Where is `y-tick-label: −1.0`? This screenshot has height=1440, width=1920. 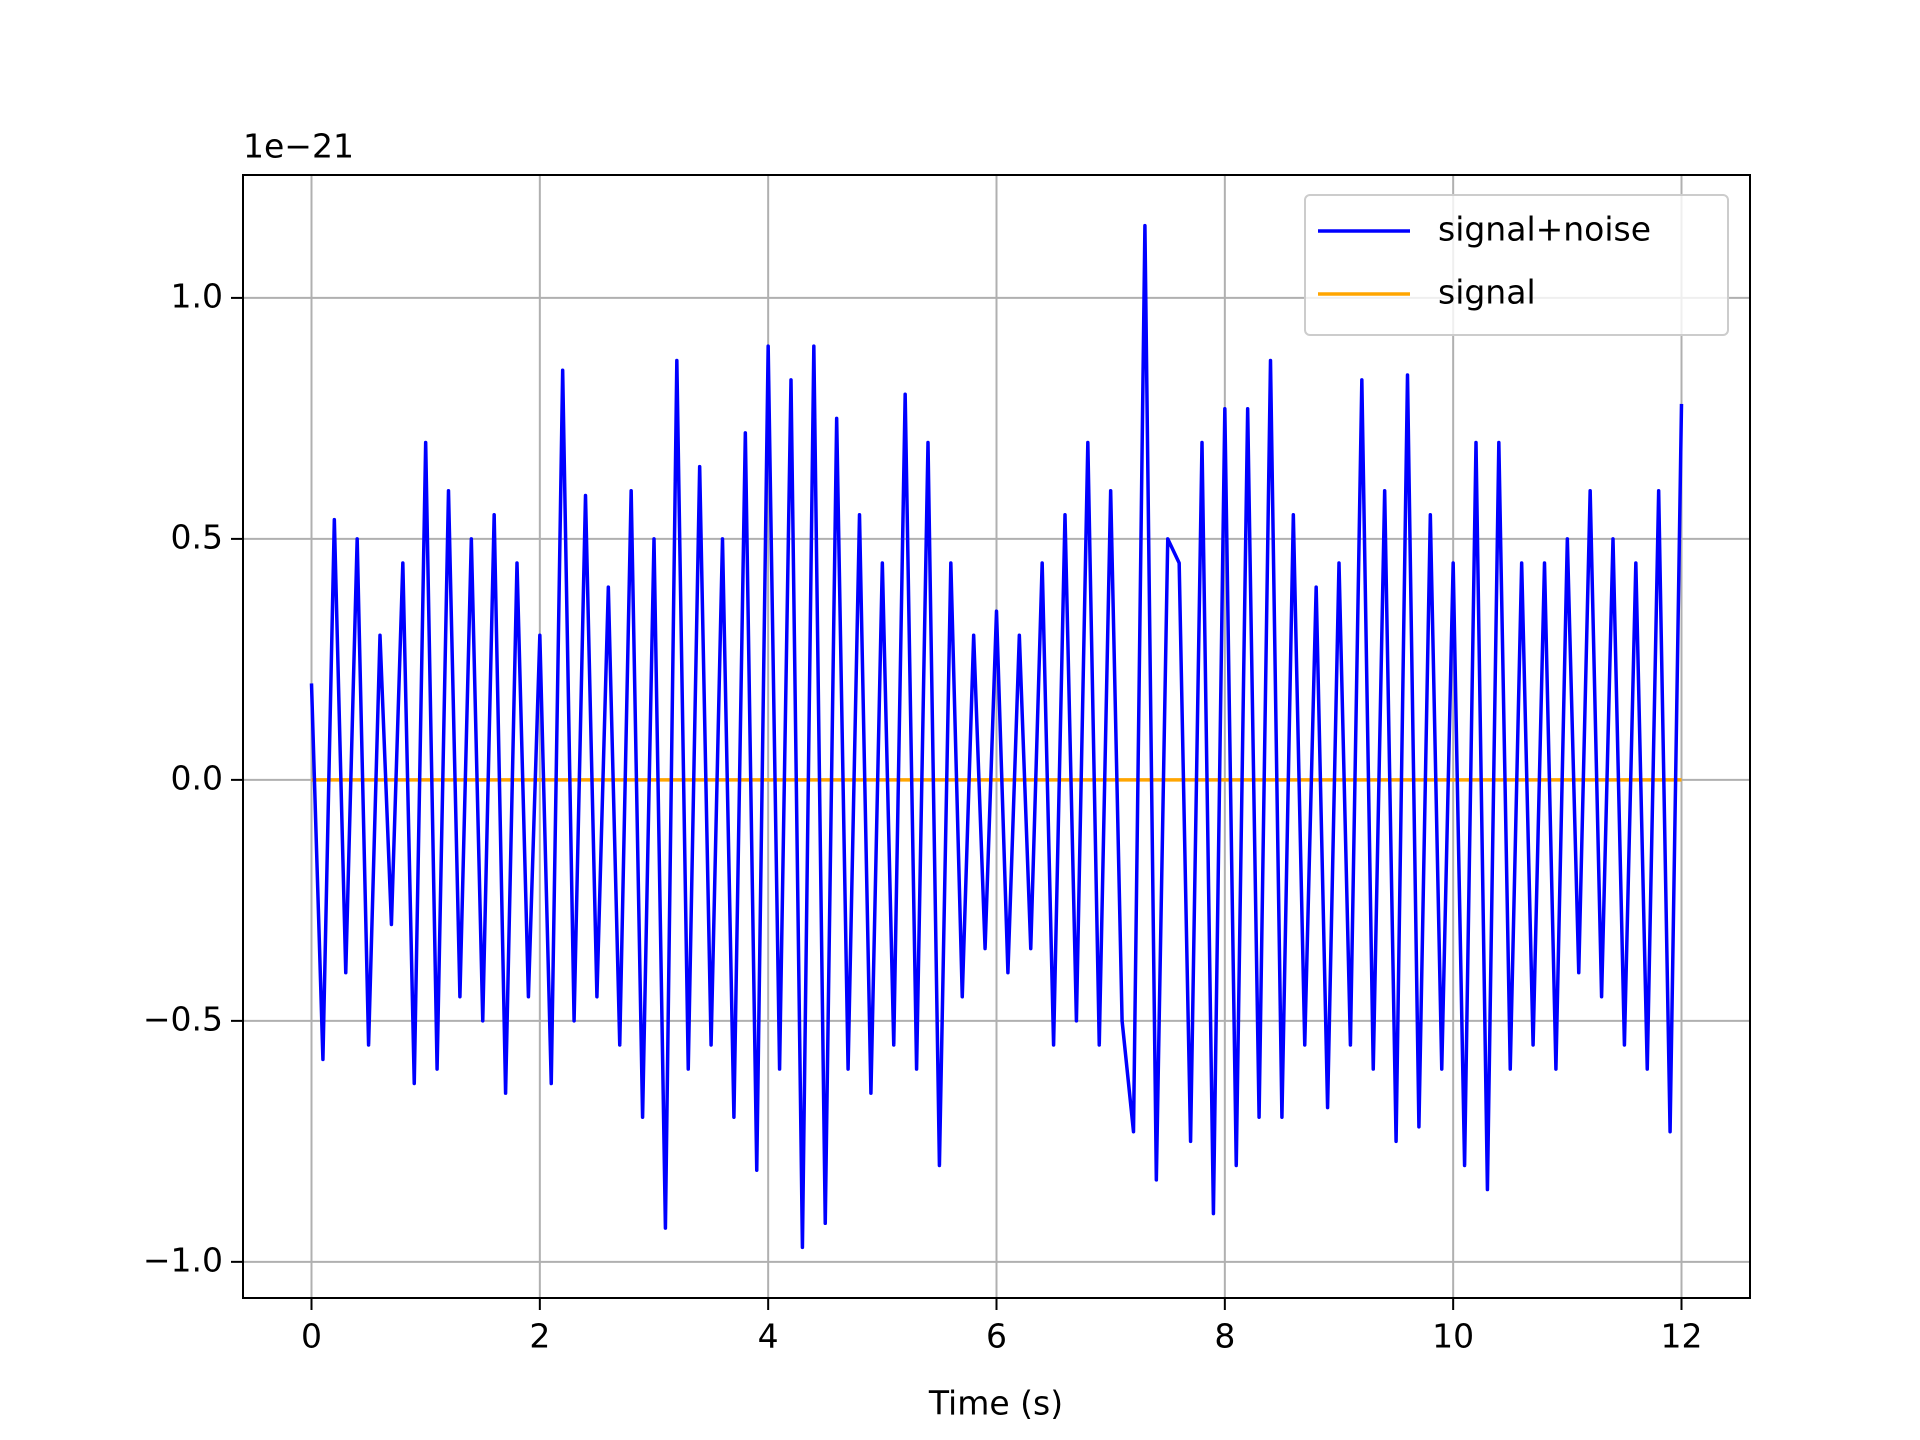
y-tick-label: −1.0 is located at coordinates (183, 1259).